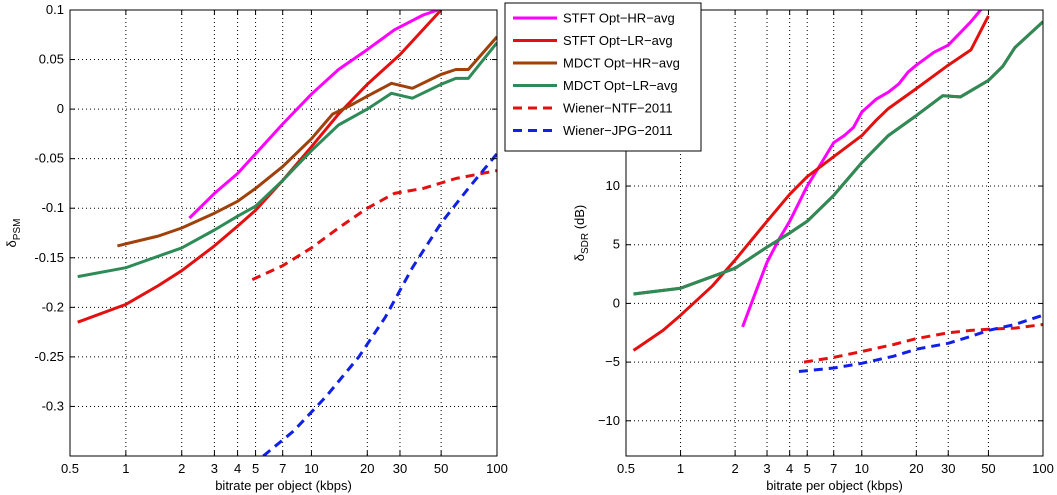 The height and width of the screenshot is (495, 1057). I want to click on y-label-unit: (dB), so click(579, 219).